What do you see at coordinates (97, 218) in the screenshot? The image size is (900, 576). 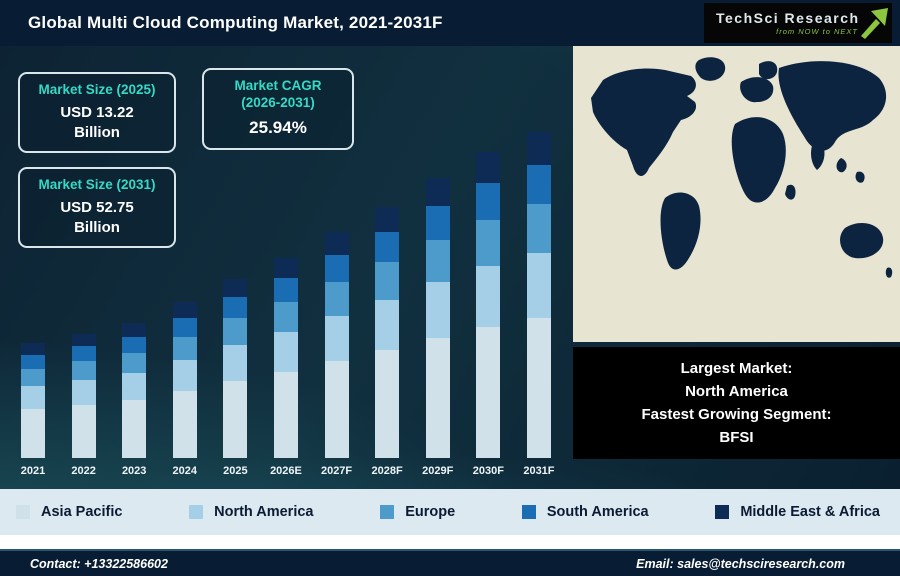 I see `market-size-2031-value: USD 52.75 Billion` at bounding box center [97, 218].